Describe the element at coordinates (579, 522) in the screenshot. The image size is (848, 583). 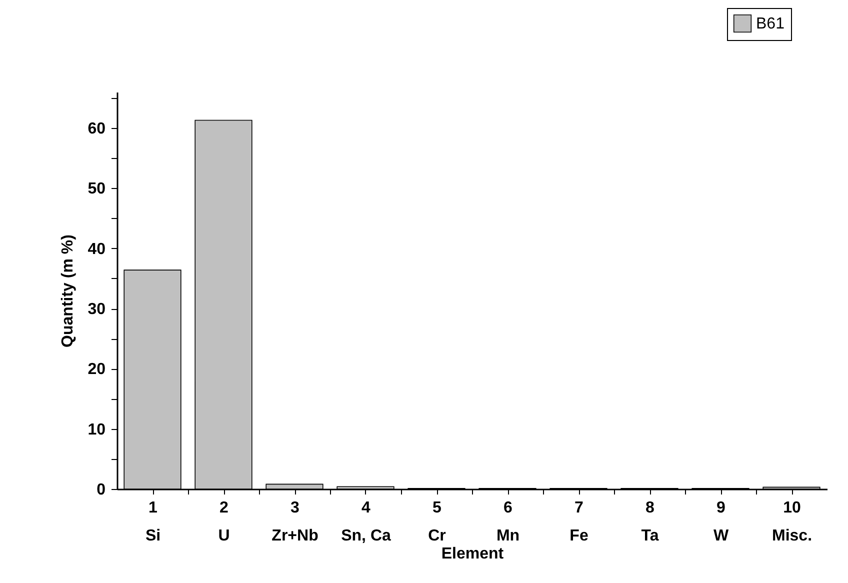
I see `x-tick-label: 7 Fe` at that location.